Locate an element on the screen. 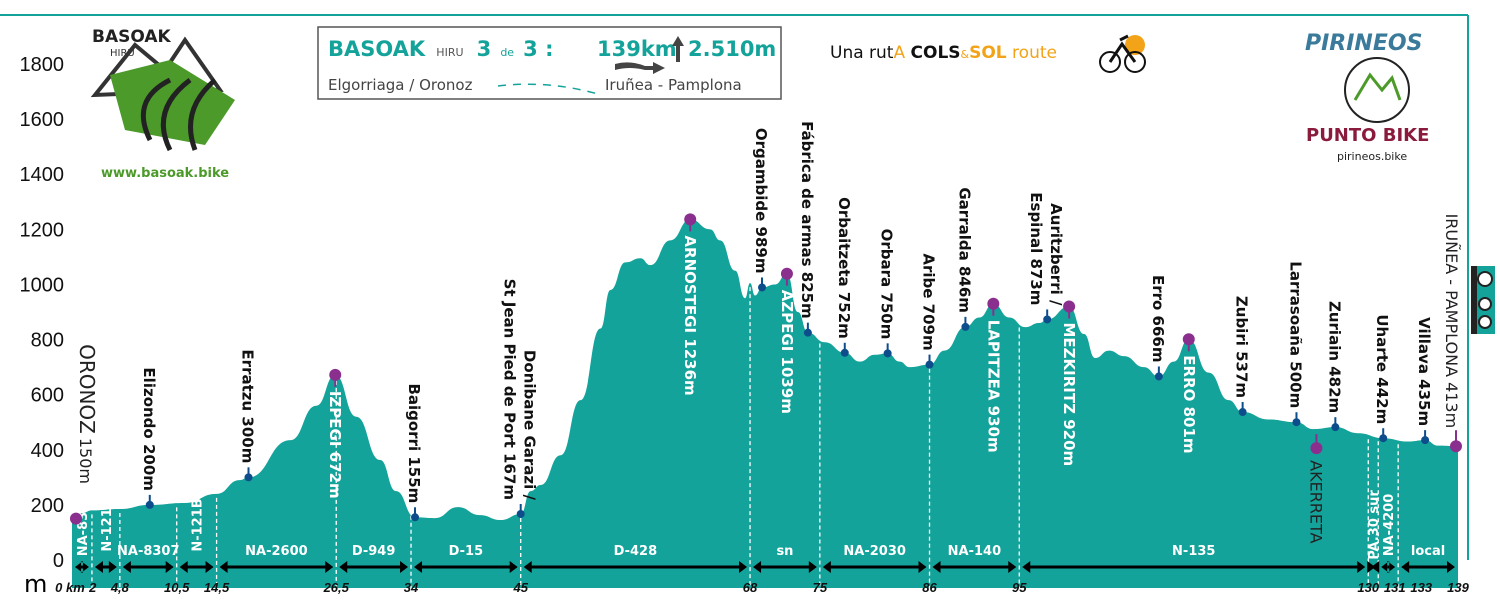  basoak-logo-title: BASOAK is located at coordinates (132, 37).